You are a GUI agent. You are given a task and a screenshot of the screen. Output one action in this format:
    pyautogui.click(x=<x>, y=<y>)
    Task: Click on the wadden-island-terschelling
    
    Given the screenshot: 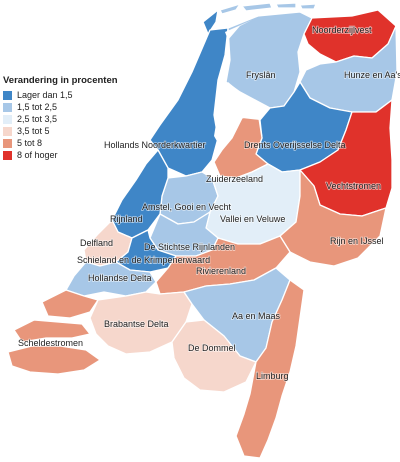 What is the action you would take?
    pyautogui.click(x=257, y=7)
    